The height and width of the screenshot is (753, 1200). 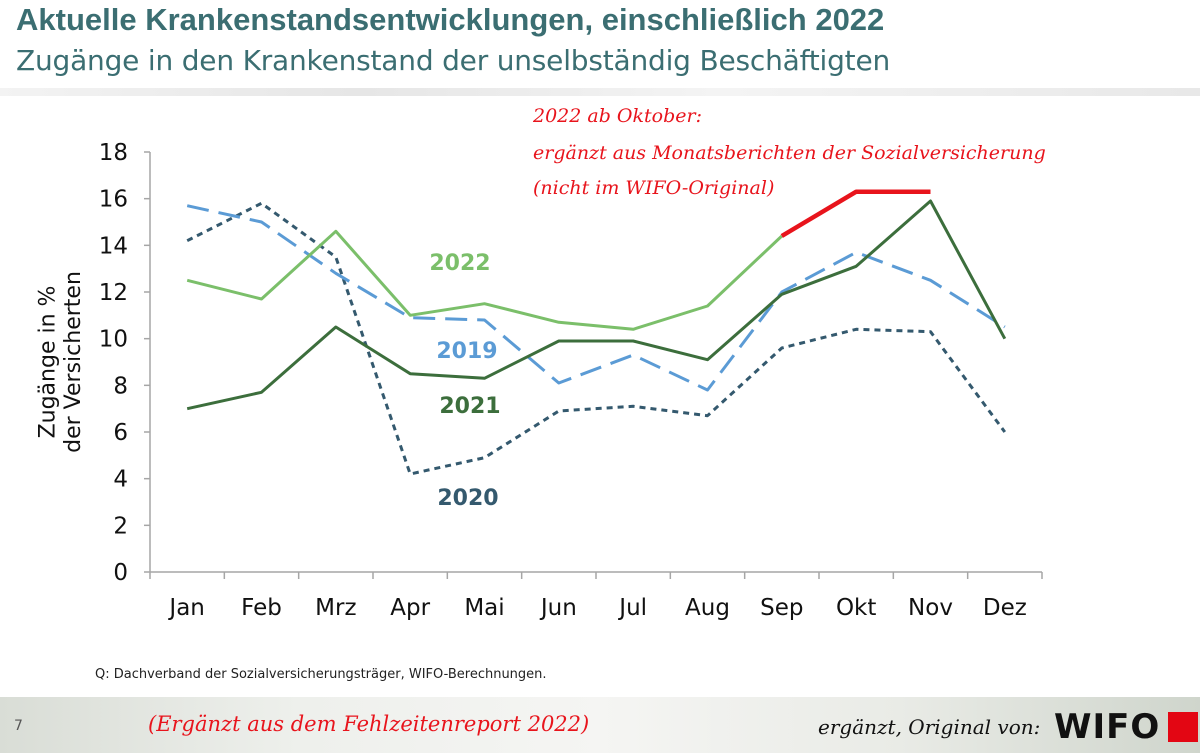 I want to click on wifo-logo: WIFO, so click(x=1126, y=727).